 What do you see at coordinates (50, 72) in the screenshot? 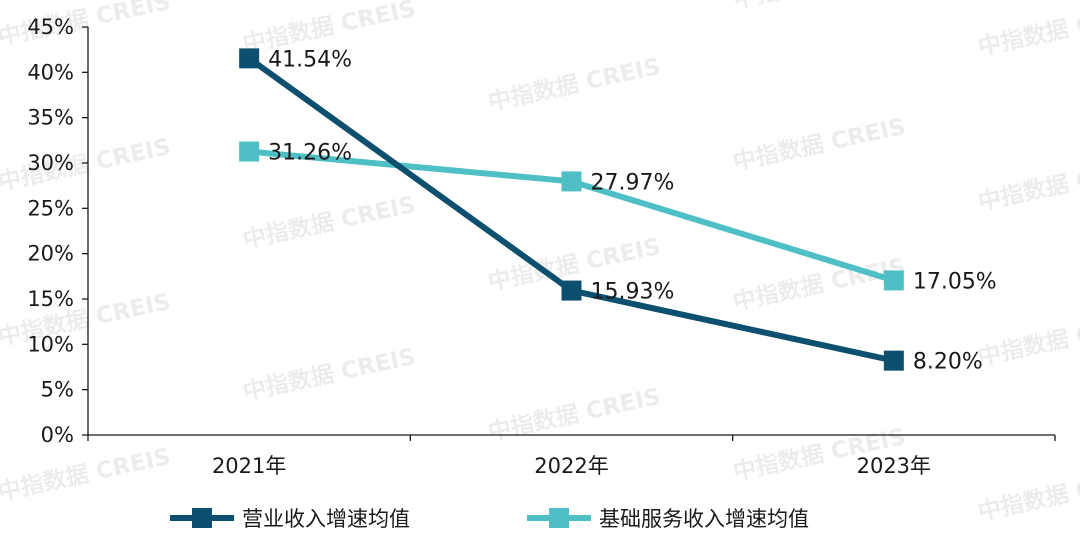
I see `y-tick-label: 40%` at bounding box center [50, 72].